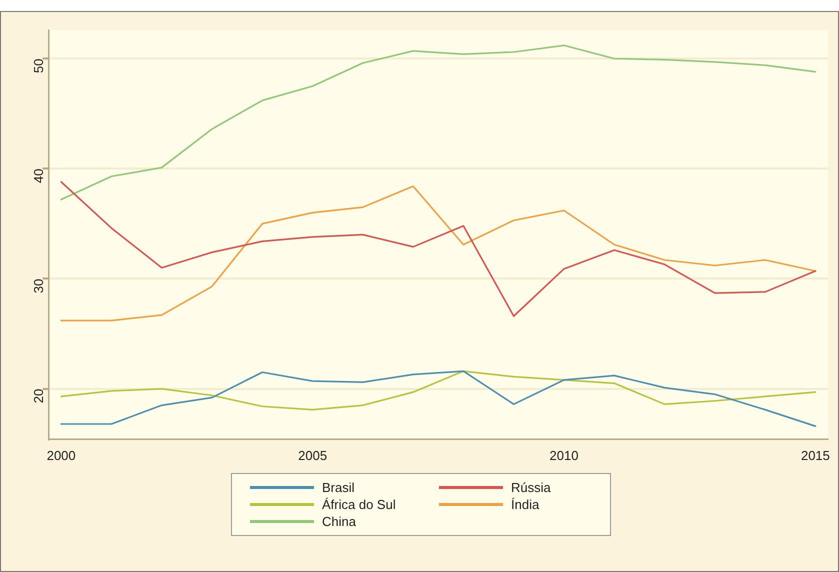 This screenshot has width=839, height=572. What do you see at coordinates (359, 504) in the screenshot?
I see `legend-label: África do Sul` at bounding box center [359, 504].